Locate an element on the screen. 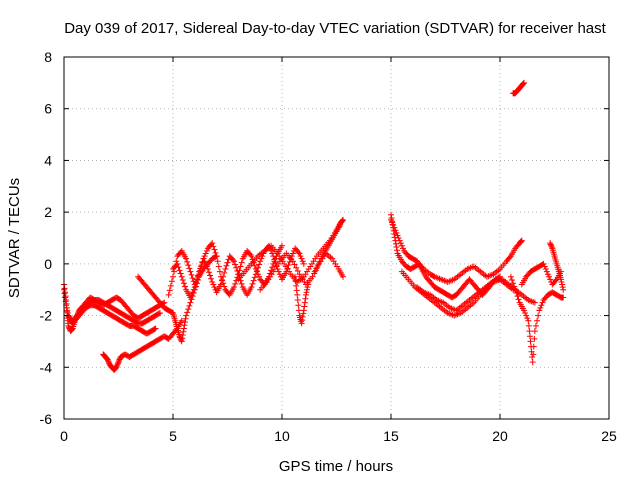  x-axis-label: GPS time / hours is located at coordinates (336, 466).